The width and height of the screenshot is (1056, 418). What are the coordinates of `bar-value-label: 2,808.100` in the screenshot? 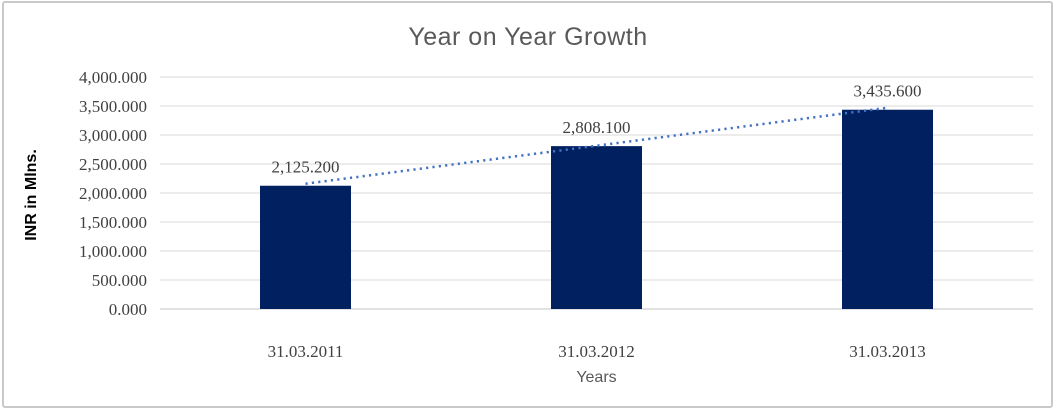 It's located at (597, 127).